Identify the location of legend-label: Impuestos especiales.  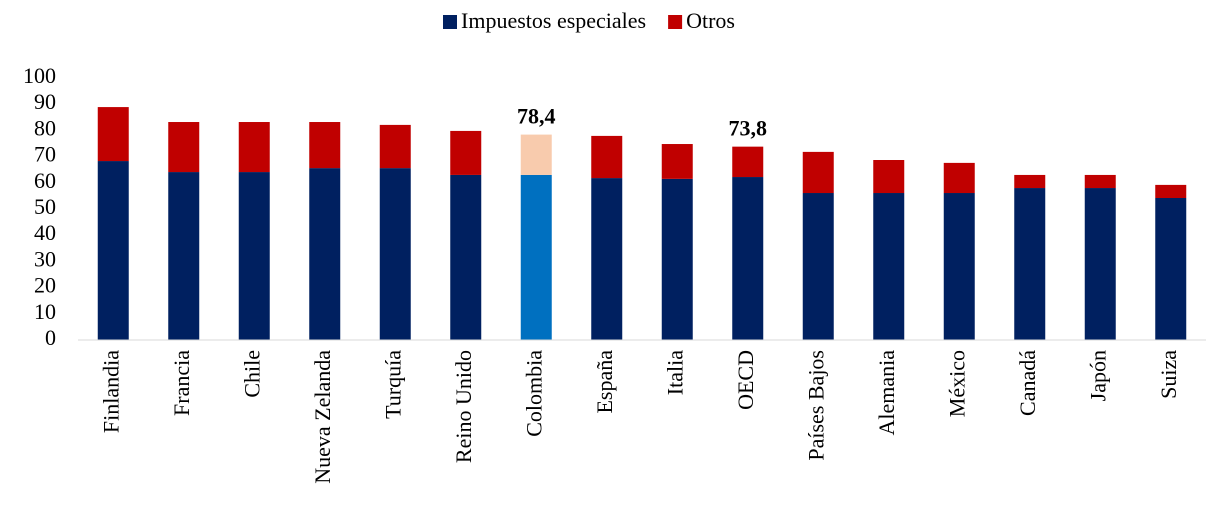
(553, 20).